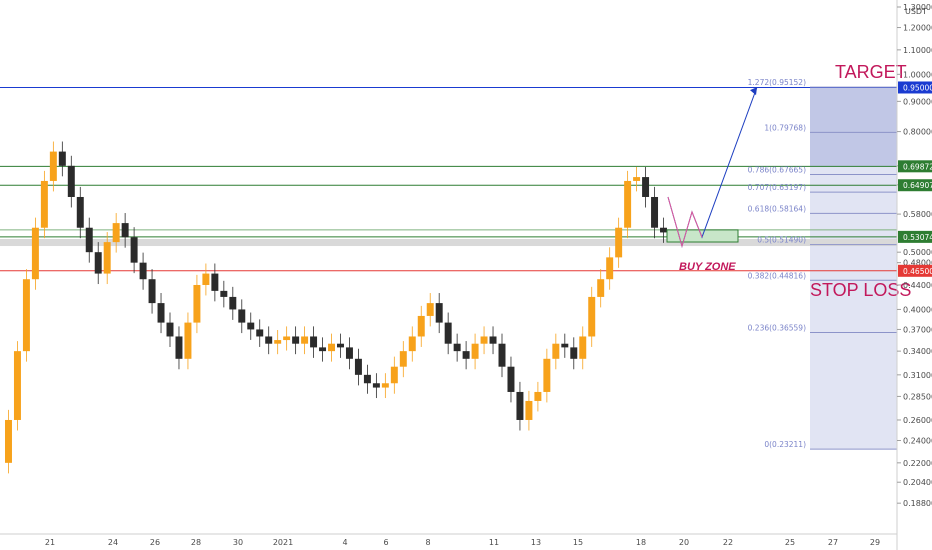  I want to click on x-tick-label: 18, so click(641, 542).